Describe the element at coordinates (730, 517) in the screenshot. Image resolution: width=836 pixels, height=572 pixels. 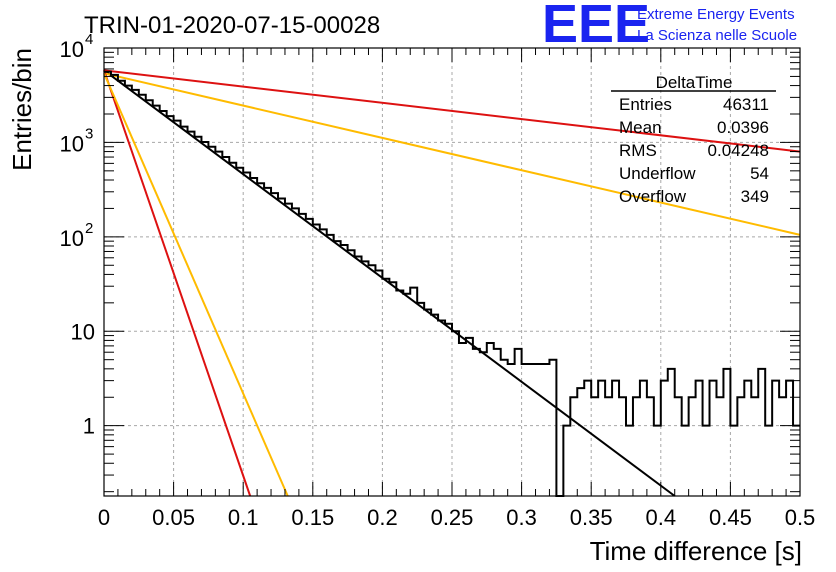
I see `x-tick-label: 0.45` at that location.